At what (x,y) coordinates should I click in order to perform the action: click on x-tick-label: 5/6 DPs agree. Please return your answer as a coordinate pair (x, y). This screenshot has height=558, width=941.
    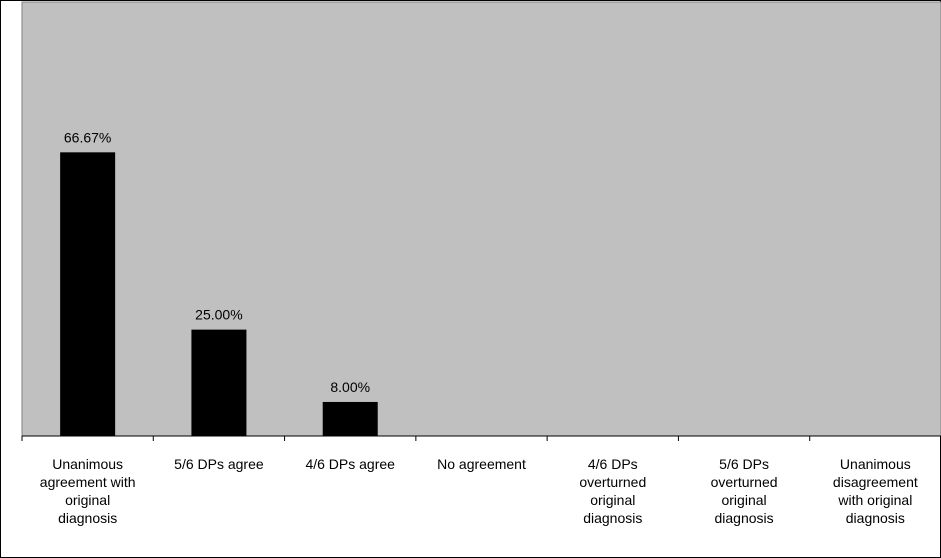
    Looking at the image, I should click on (219, 464).